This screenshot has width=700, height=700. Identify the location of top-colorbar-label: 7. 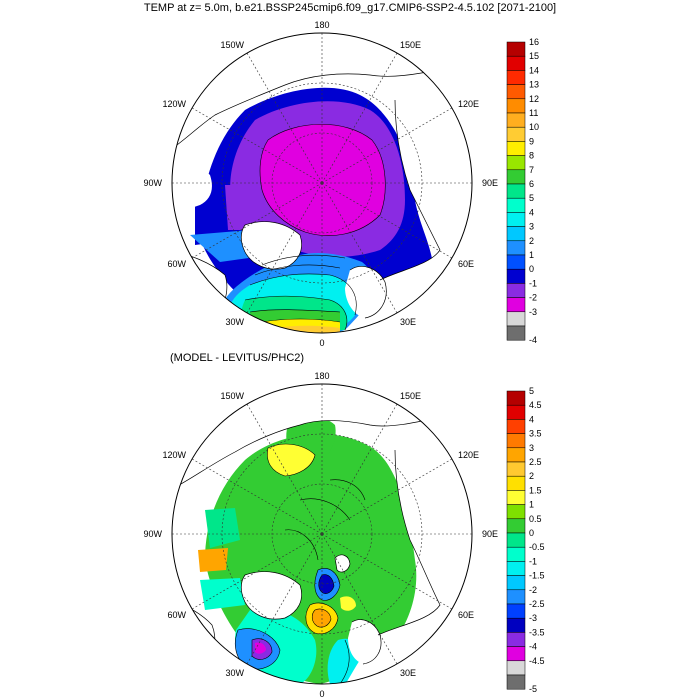
(531, 170).